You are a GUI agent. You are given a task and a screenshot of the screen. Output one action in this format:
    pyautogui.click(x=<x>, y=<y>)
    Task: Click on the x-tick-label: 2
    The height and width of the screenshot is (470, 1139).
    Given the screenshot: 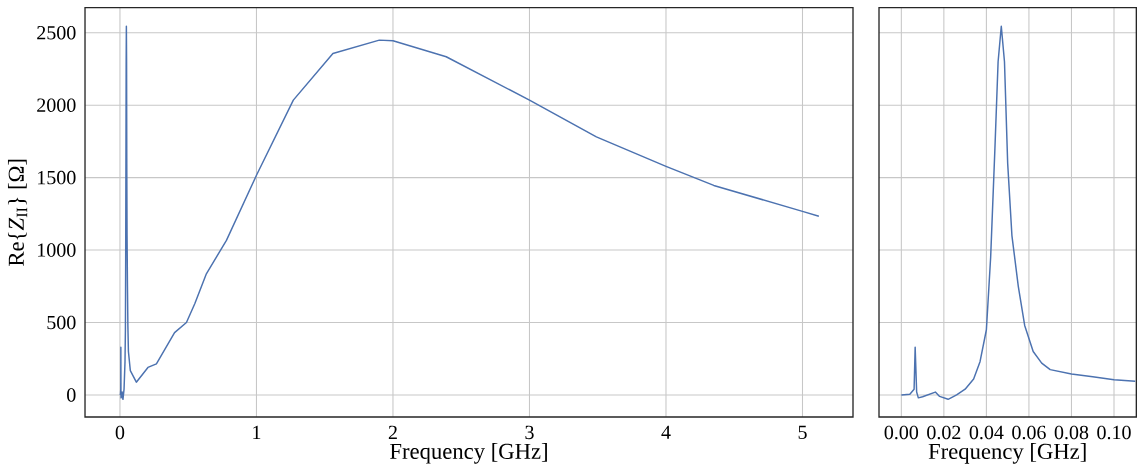 What is the action you would take?
    pyautogui.click(x=392, y=432)
    